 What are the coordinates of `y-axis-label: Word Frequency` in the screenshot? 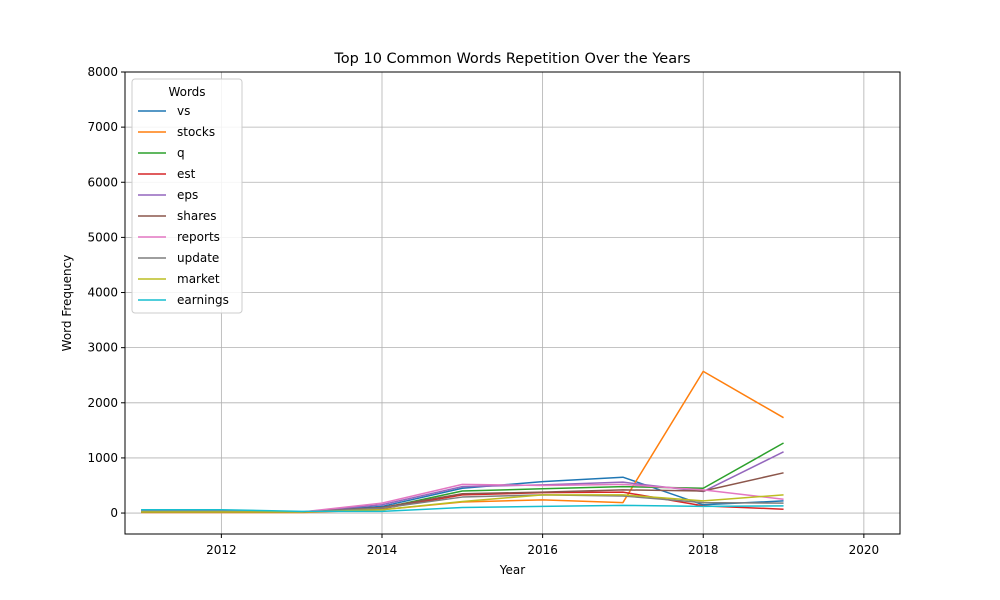 It's located at (67, 303).